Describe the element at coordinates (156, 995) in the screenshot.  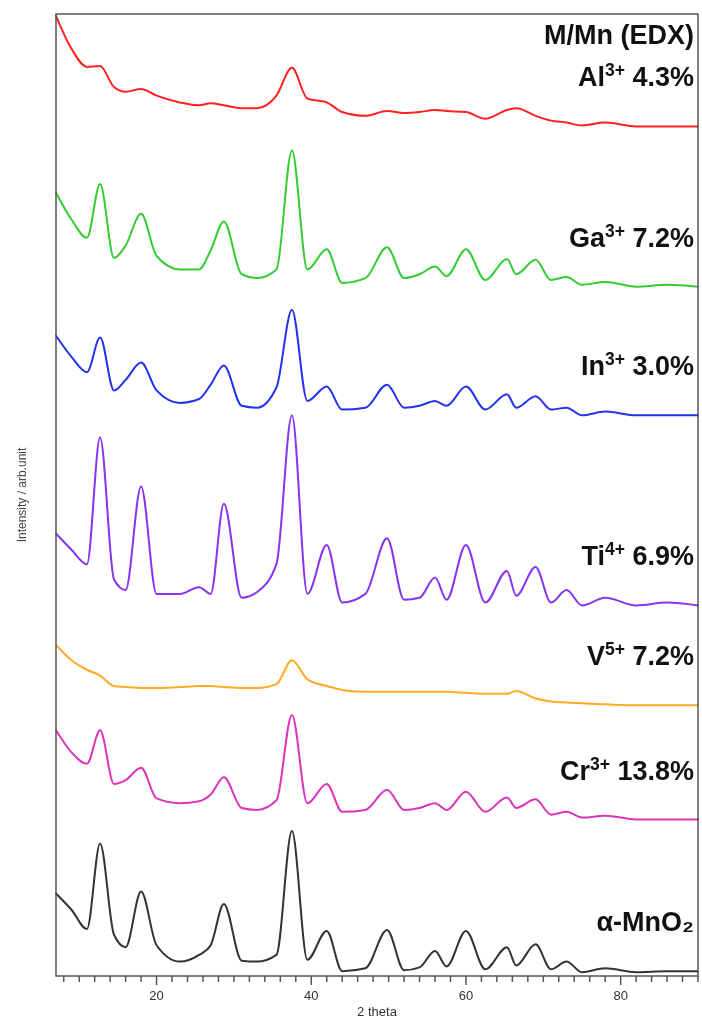
I see `x-tick-label: 20` at that location.